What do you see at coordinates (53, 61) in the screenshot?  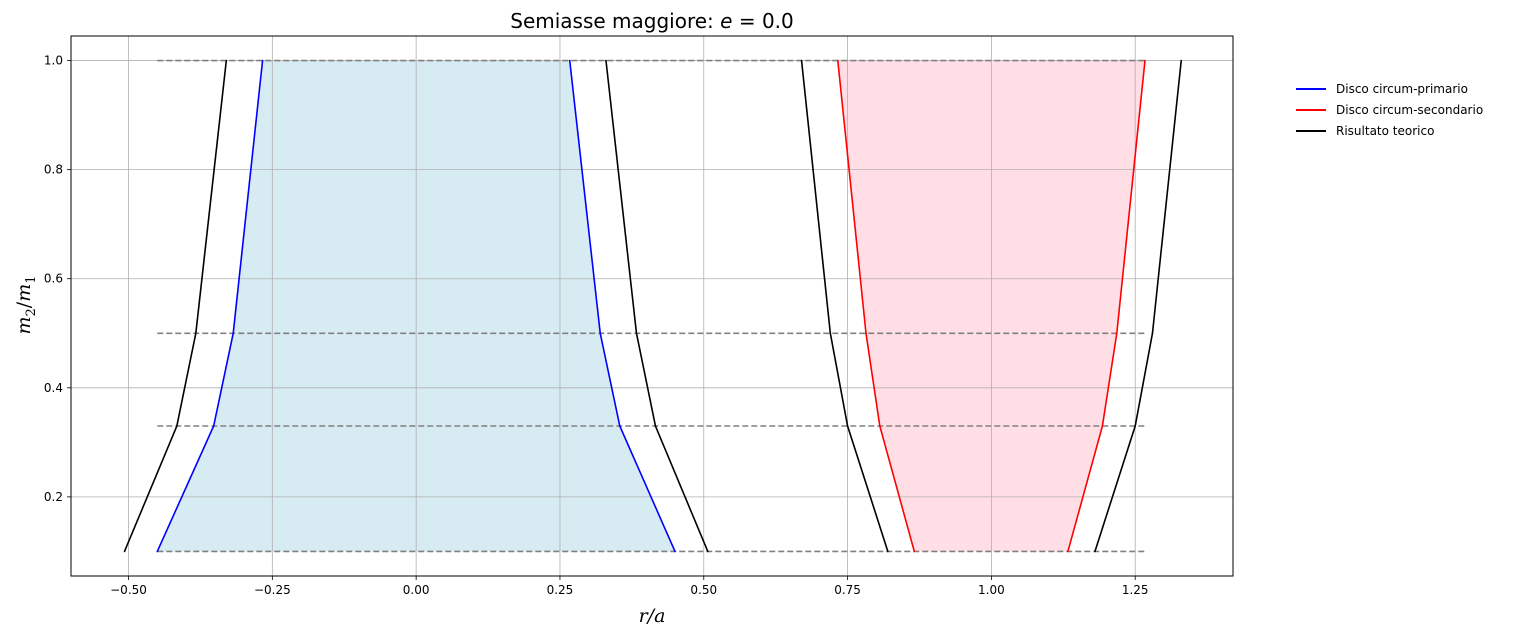 I see `y-tick-label: 1.0` at bounding box center [53, 61].